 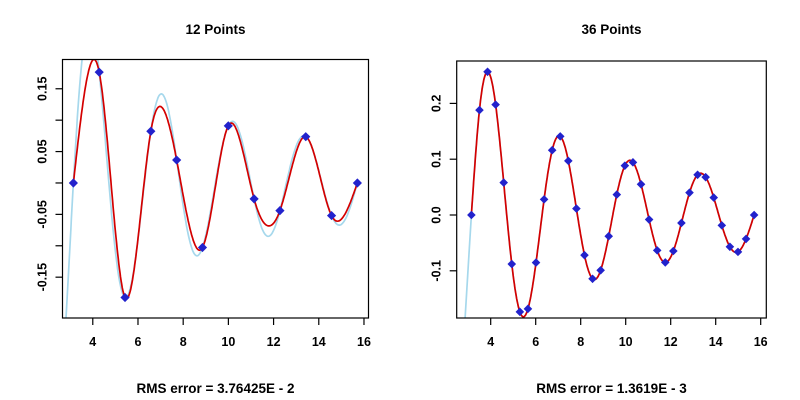 What do you see at coordinates (437, 271) in the screenshot?
I see `y-tick-label: -0.1` at bounding box center [437, 271].